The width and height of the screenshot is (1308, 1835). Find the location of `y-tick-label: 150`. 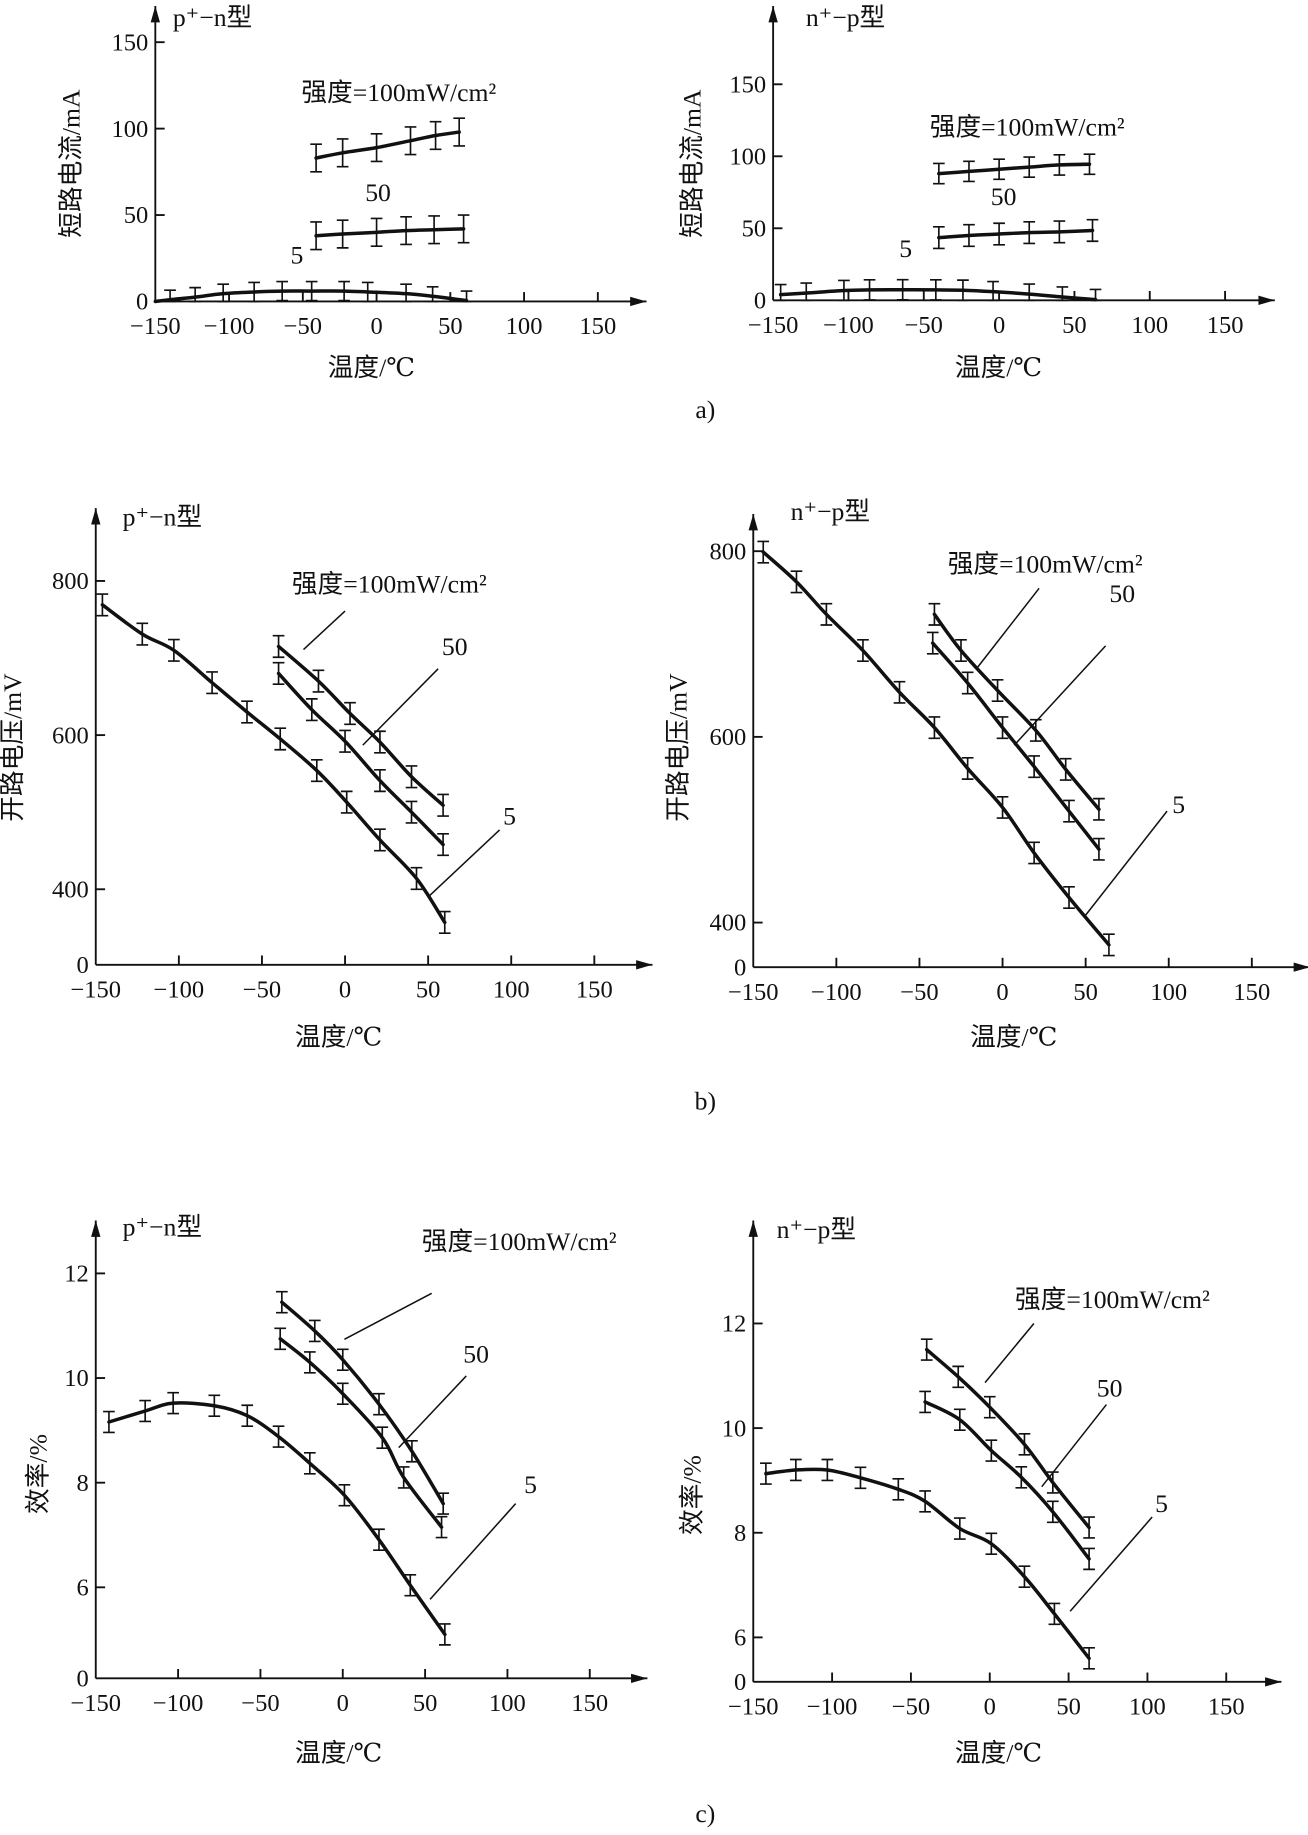

y-tick-label: 150 is located at coordinates (747, 84).